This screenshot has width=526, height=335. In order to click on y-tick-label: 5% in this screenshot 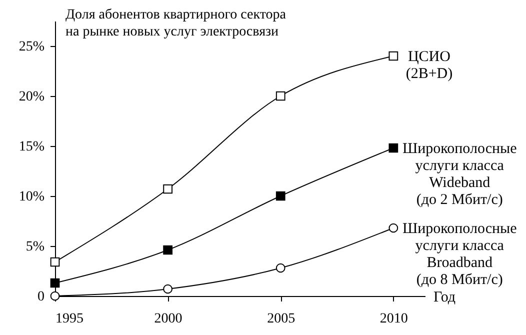, I will do `click(35, 247)`.